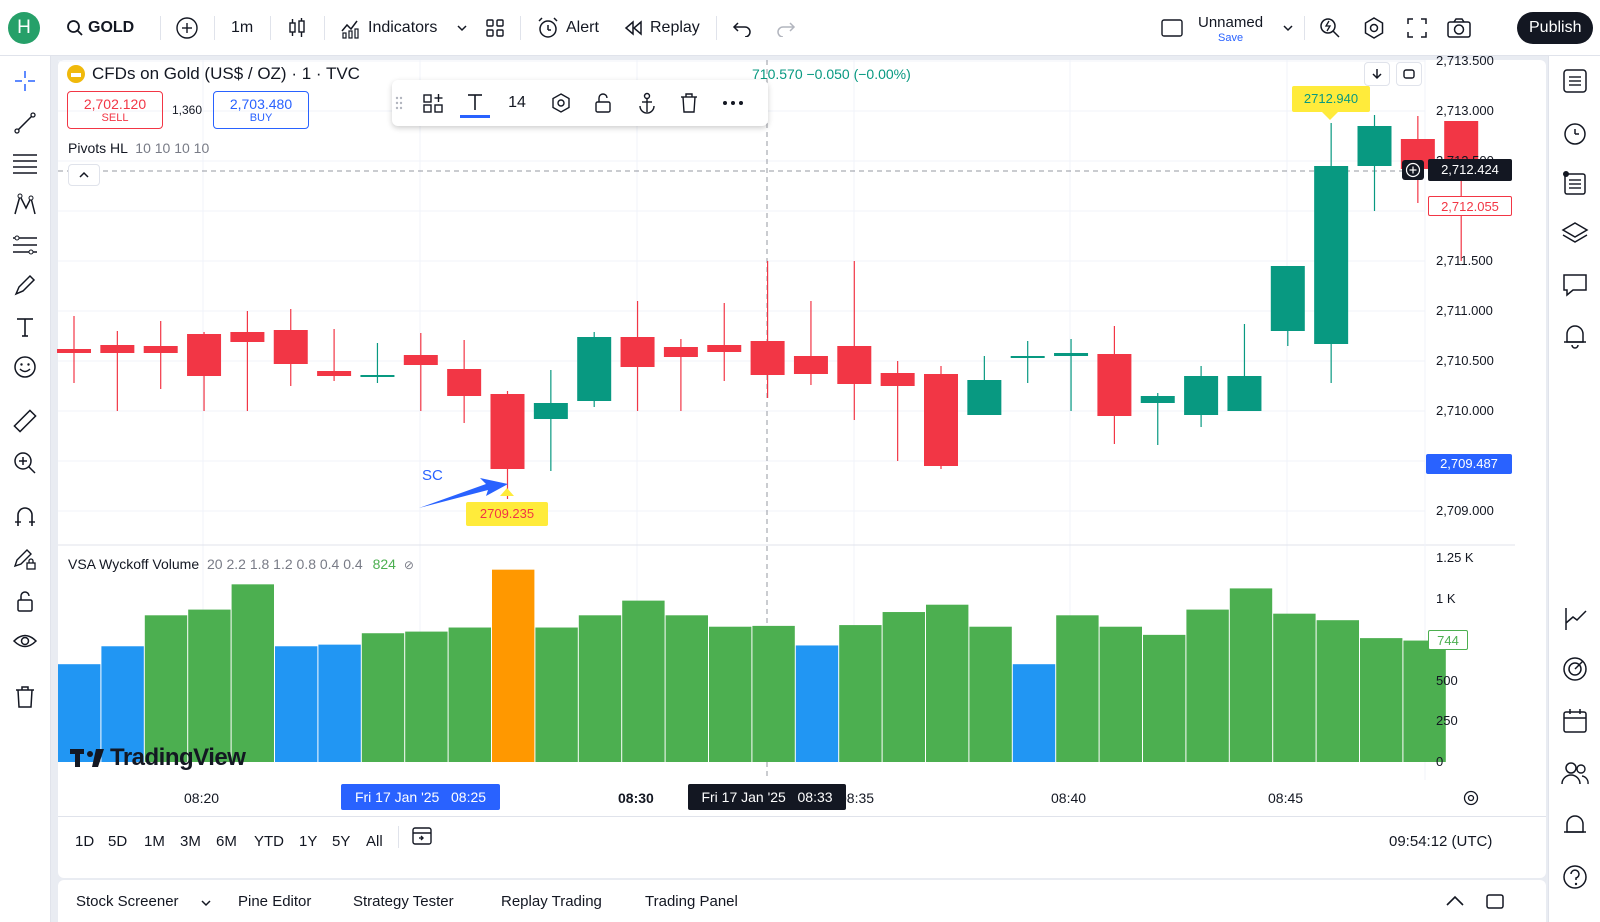  What do you see at coordinates (399, 103) in the screenshot?
I see `drag-handle` at bounding box center [399, 103].